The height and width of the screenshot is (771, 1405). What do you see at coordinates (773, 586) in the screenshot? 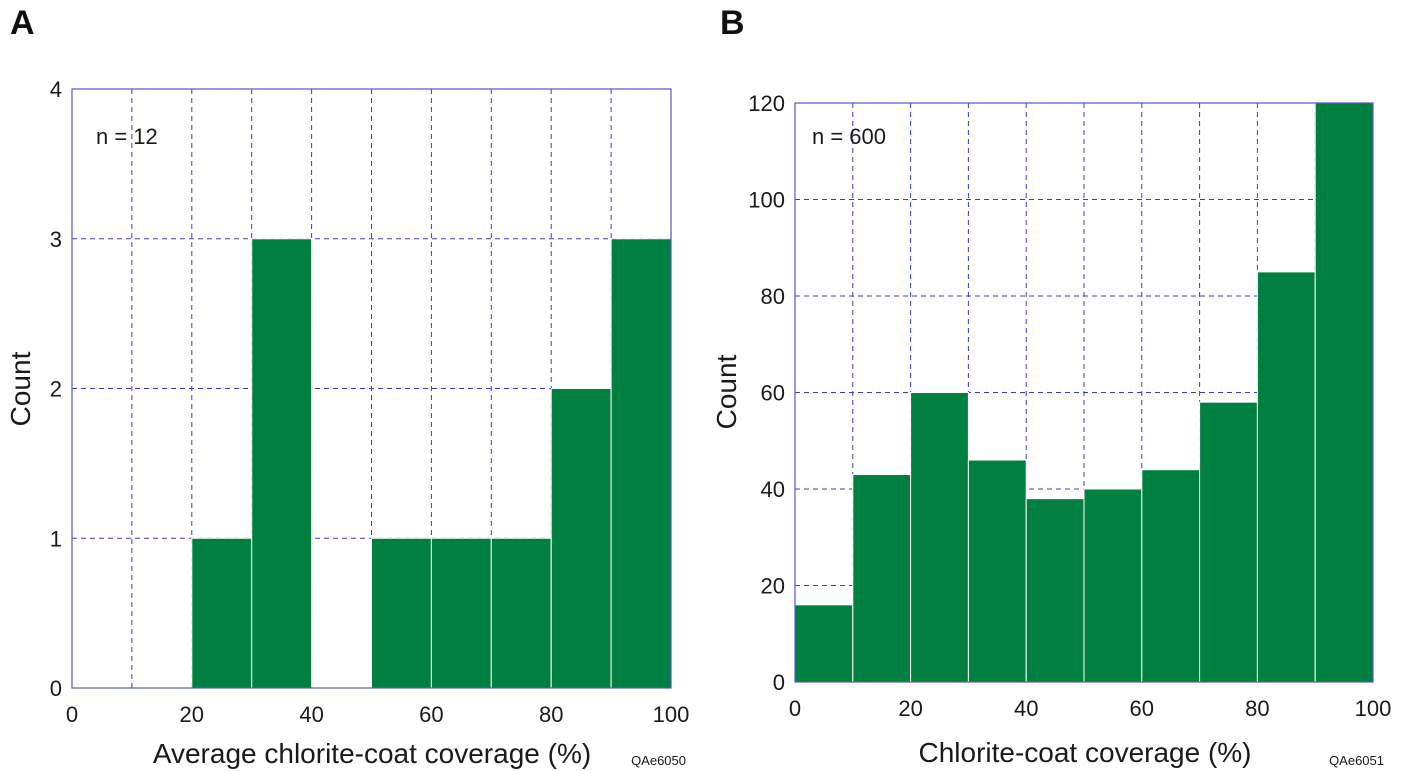
I see `y-tick-label: 20` at bounding box center [773, 586].